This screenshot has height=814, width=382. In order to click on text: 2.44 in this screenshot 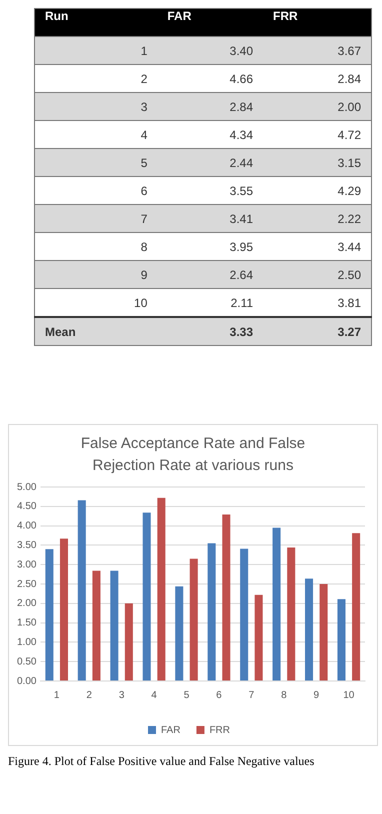, I will do `click(210, 162)`.